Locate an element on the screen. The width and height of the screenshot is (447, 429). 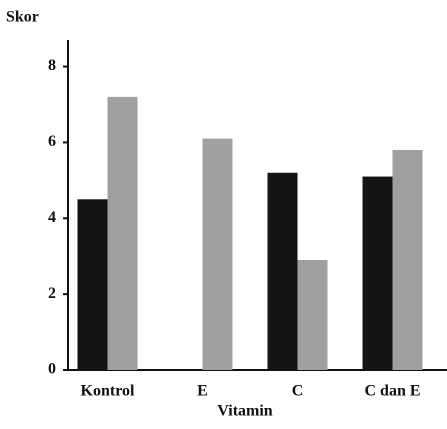
x-tick-label: E is located at coordinates (202, 391).